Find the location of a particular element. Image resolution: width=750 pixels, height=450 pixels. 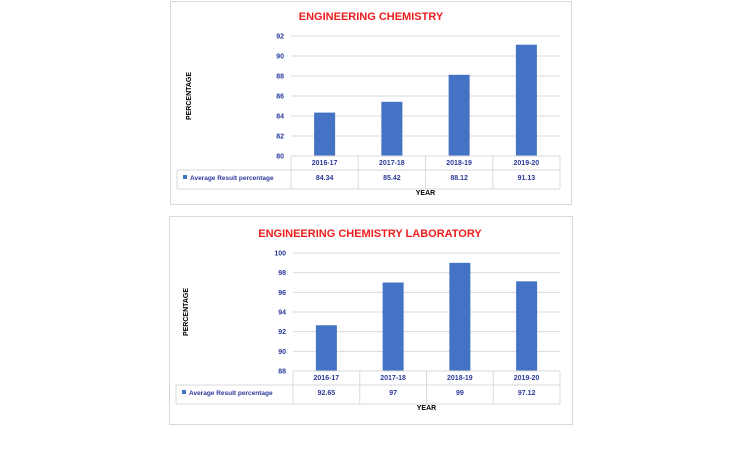

chart-title: ENGINEERING CHEMISTRY is located at coordinates (371, 17).